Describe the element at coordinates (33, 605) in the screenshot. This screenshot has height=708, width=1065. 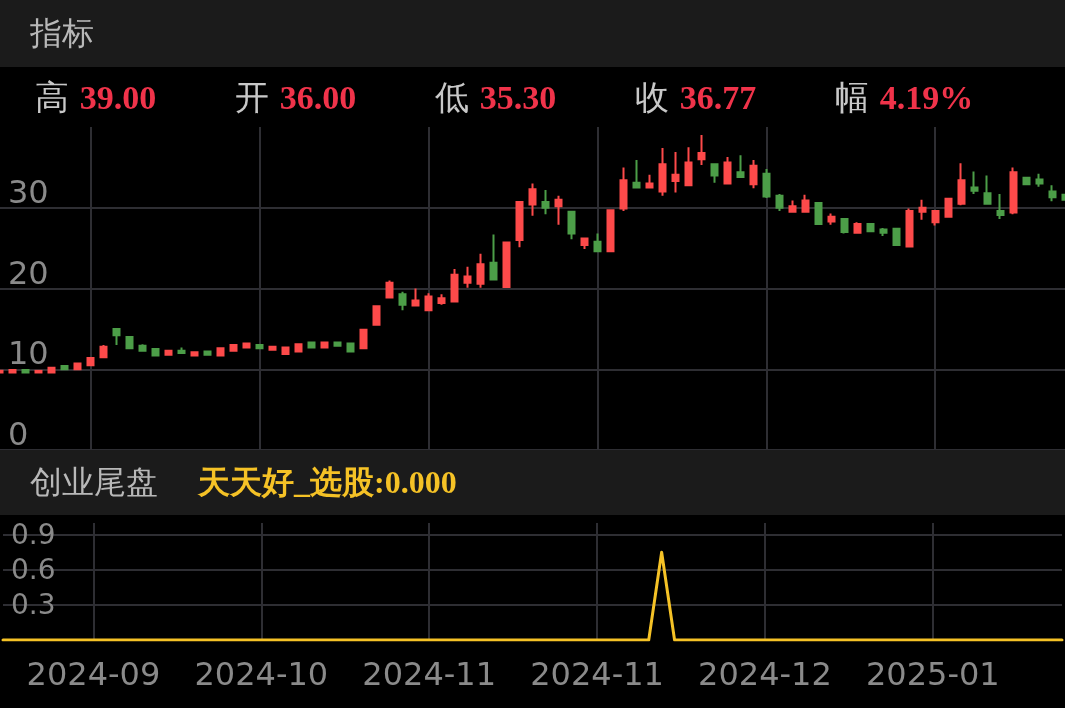
I see `y-tick-label: 0.3` at that location.